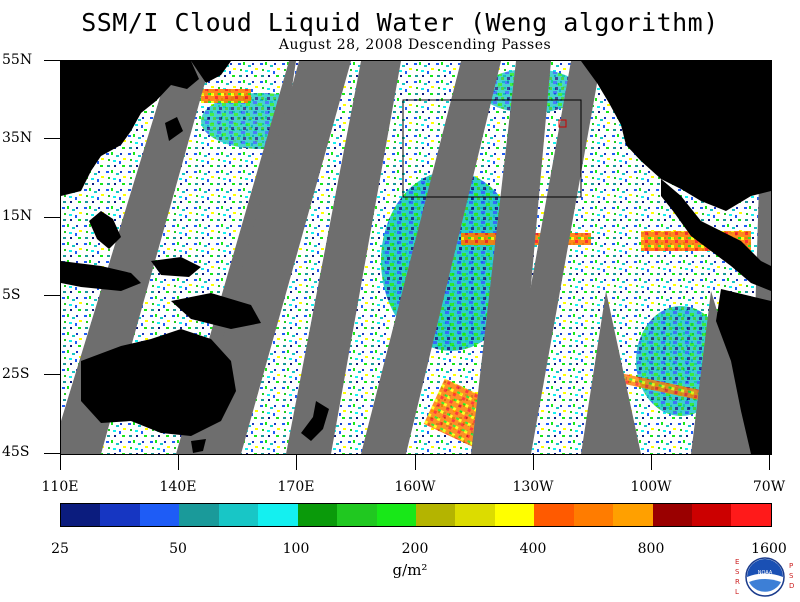 The image size is (800, 602). I want to click on lat-label-45s: 45S, so click(16, 452).